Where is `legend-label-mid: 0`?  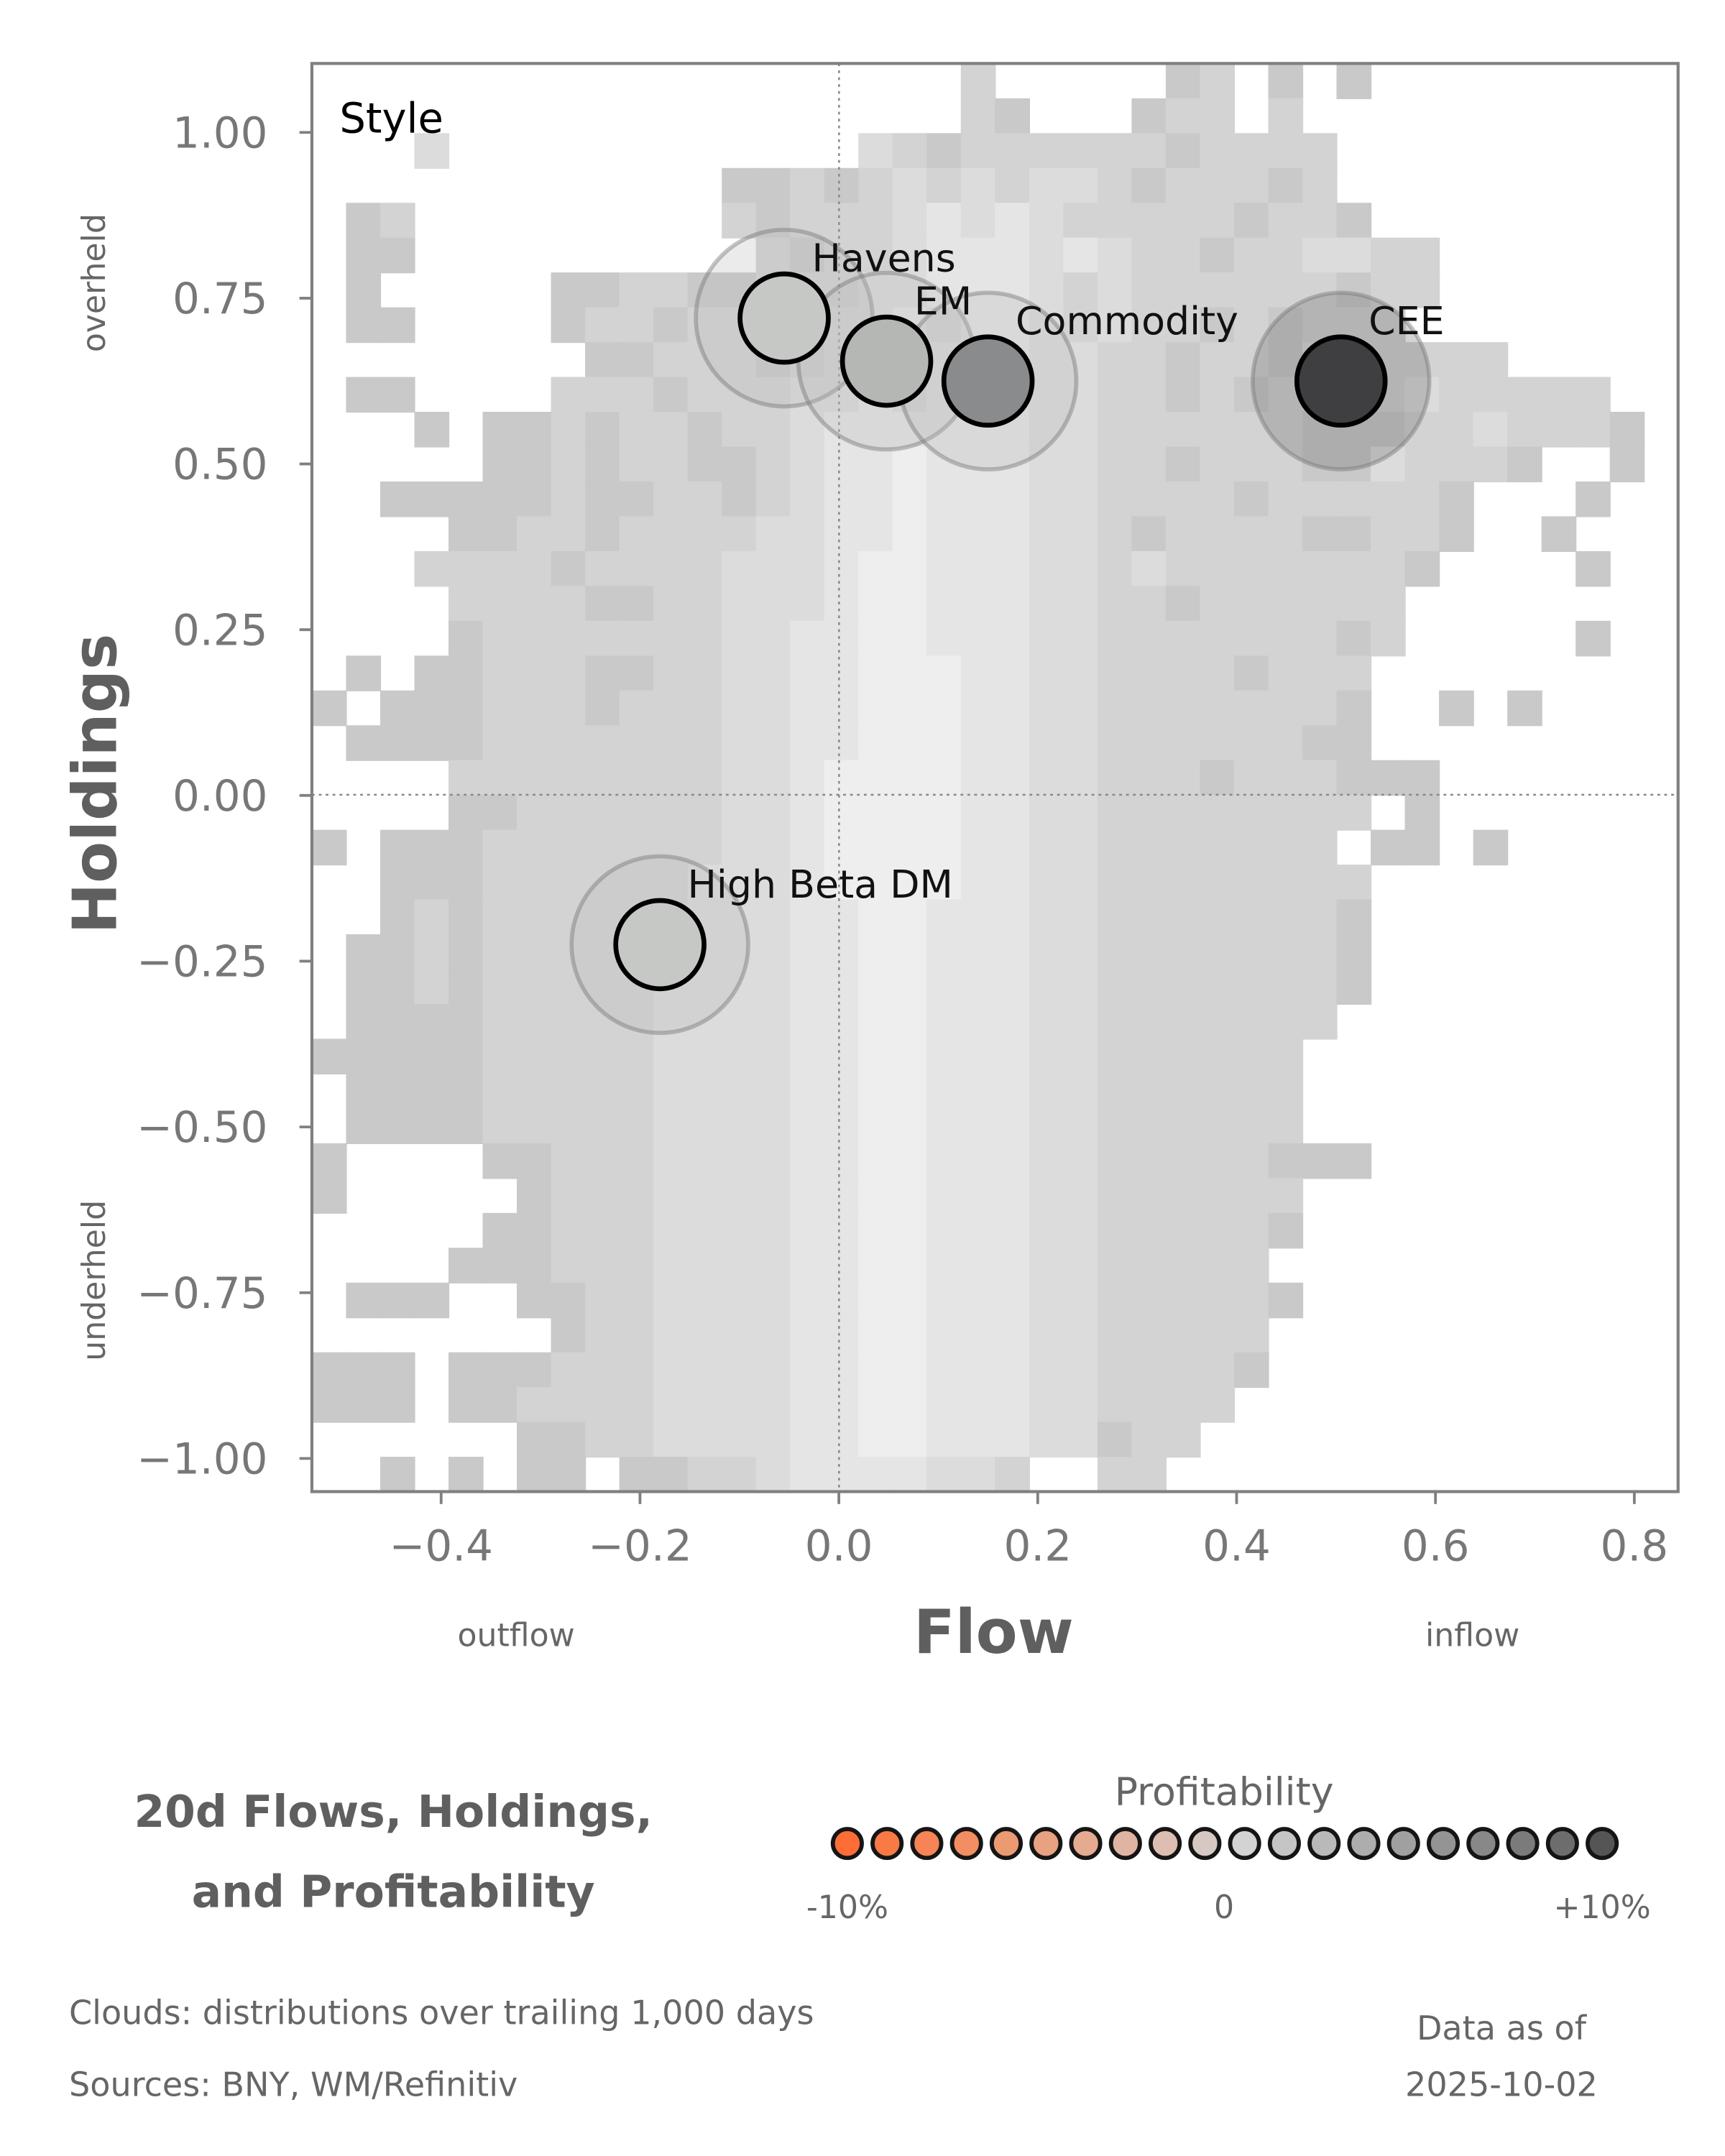
legend-label-mid: 0 is located at coordinates (1224, 1907).